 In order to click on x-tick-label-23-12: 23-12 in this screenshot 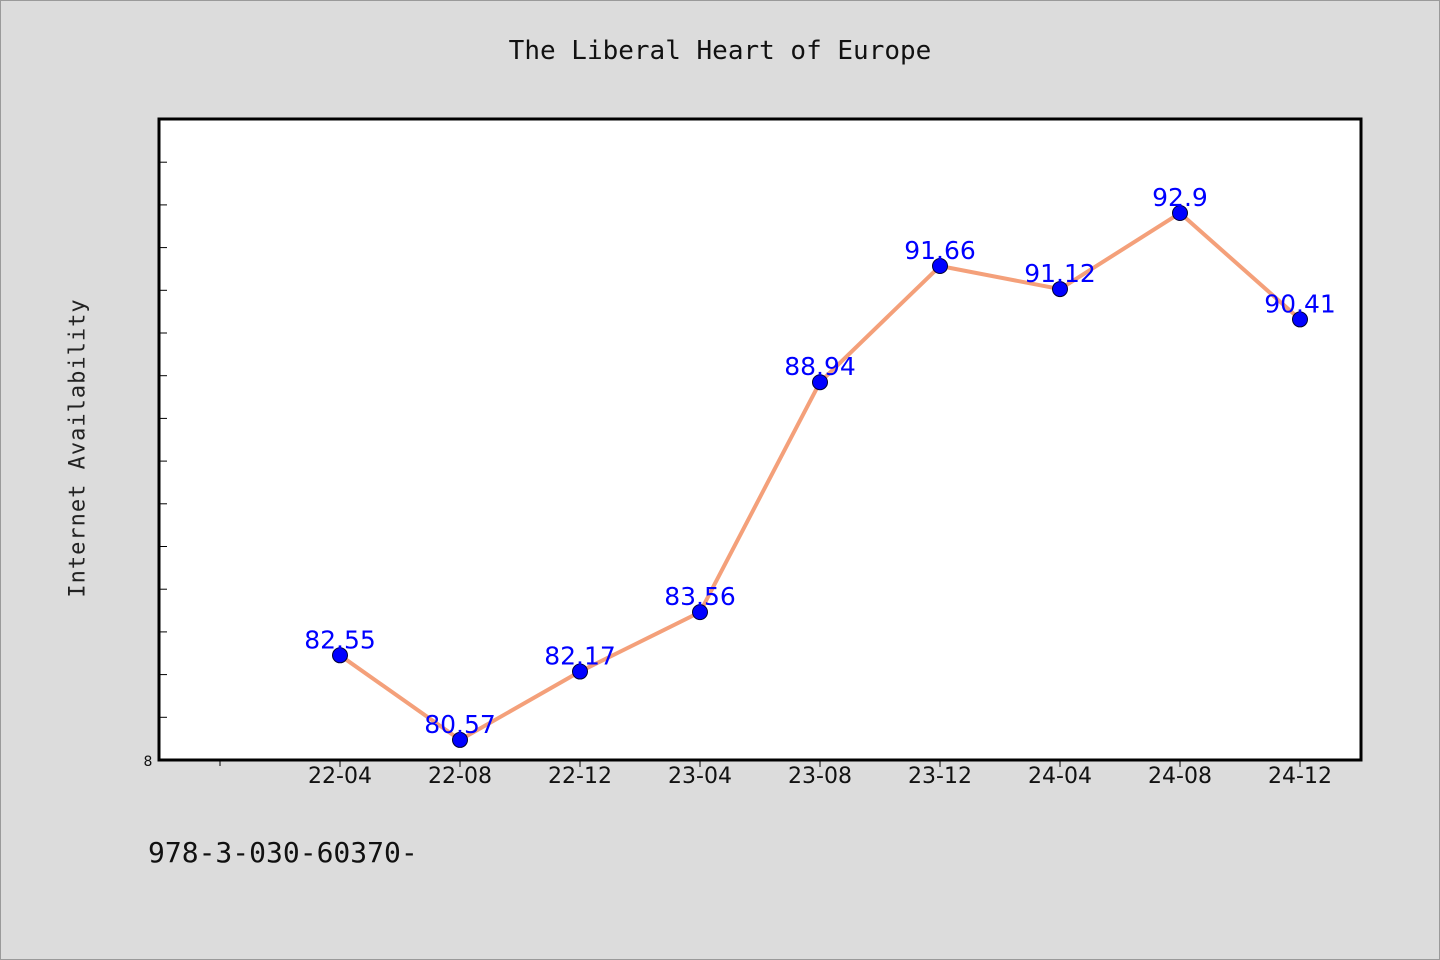, I will do `click(940, 776)`.